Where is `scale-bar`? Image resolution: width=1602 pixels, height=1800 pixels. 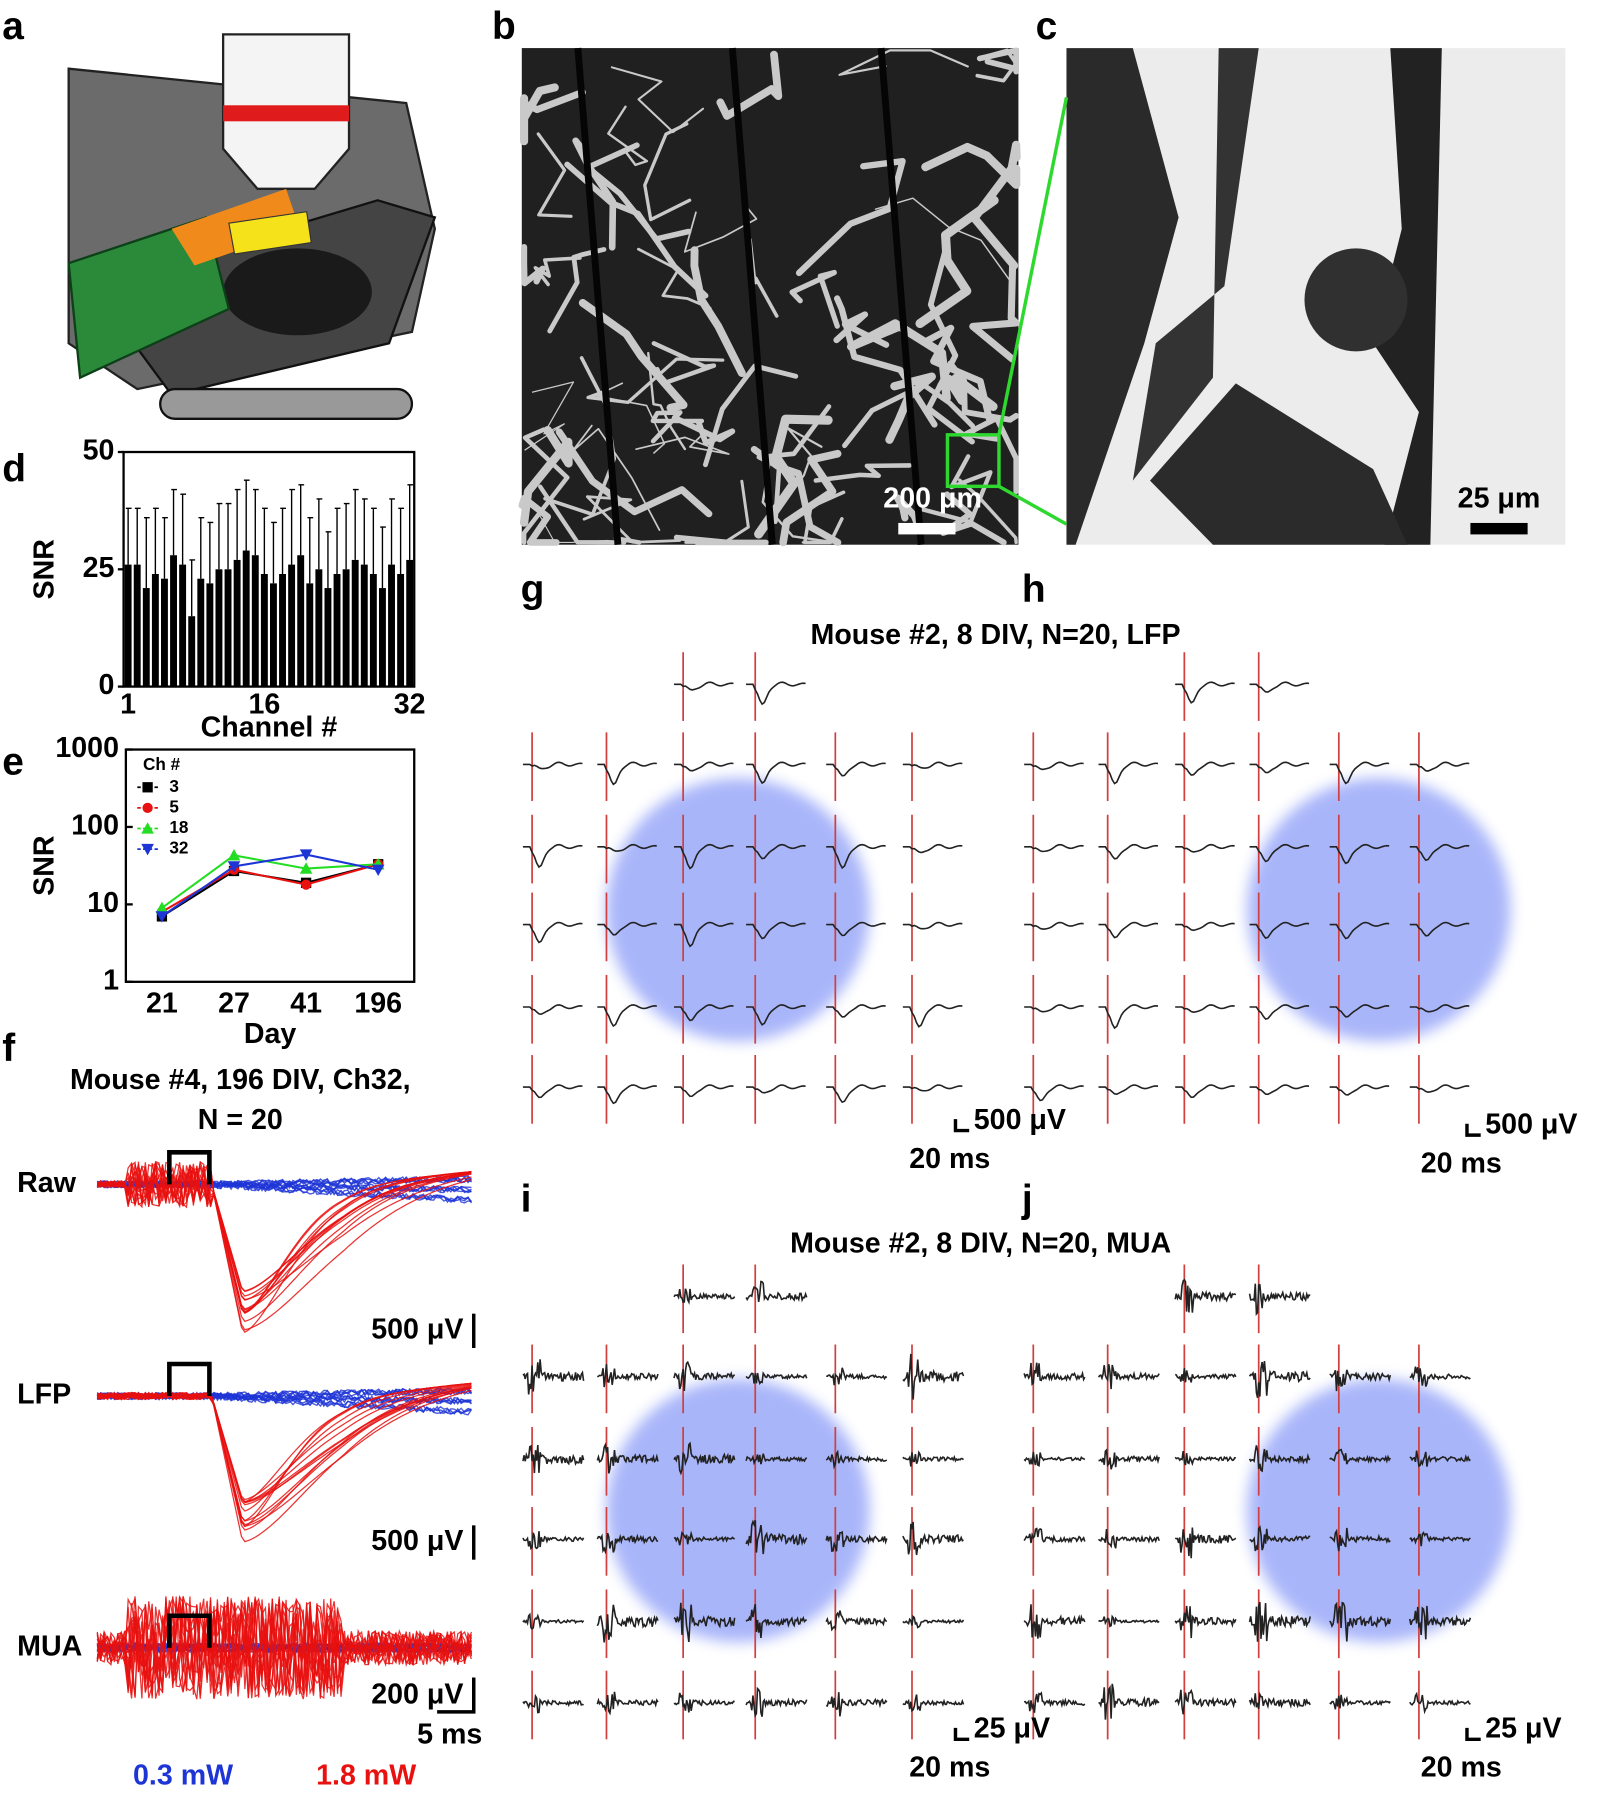
scale-bar is located at coordinates (1473, 1734).